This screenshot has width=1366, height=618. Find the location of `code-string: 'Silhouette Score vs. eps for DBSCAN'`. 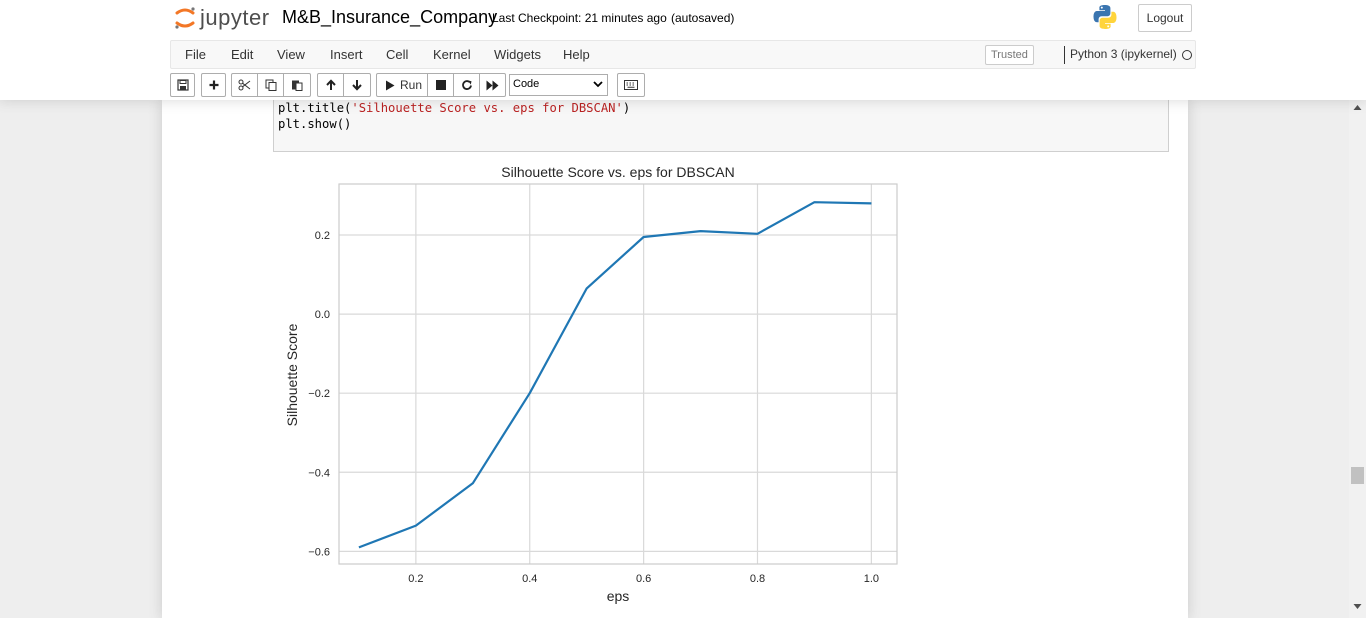

code-string: 'Silhouette Score vs. eps for DBSCAN' is located at coordinates (487, 108).